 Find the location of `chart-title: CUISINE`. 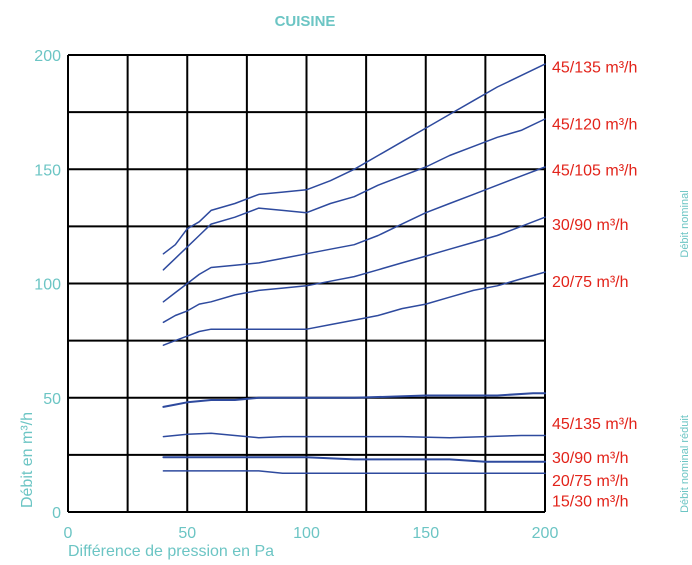

chart-title: CUISINE is located at coordinates (305, 21).